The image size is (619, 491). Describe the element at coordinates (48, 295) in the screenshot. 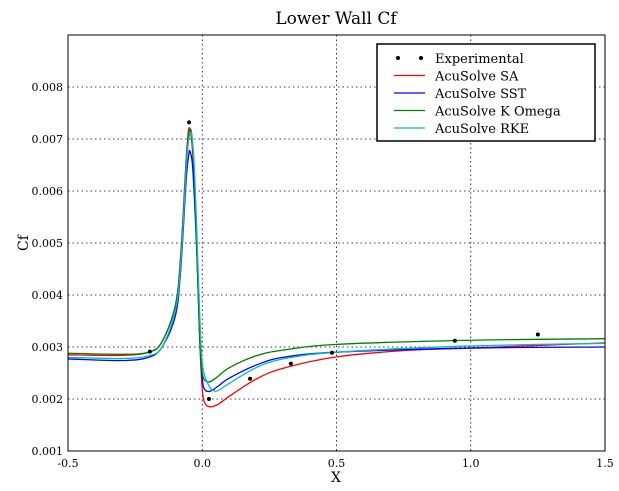

I see `y-tick-label: 0.004` at that location.